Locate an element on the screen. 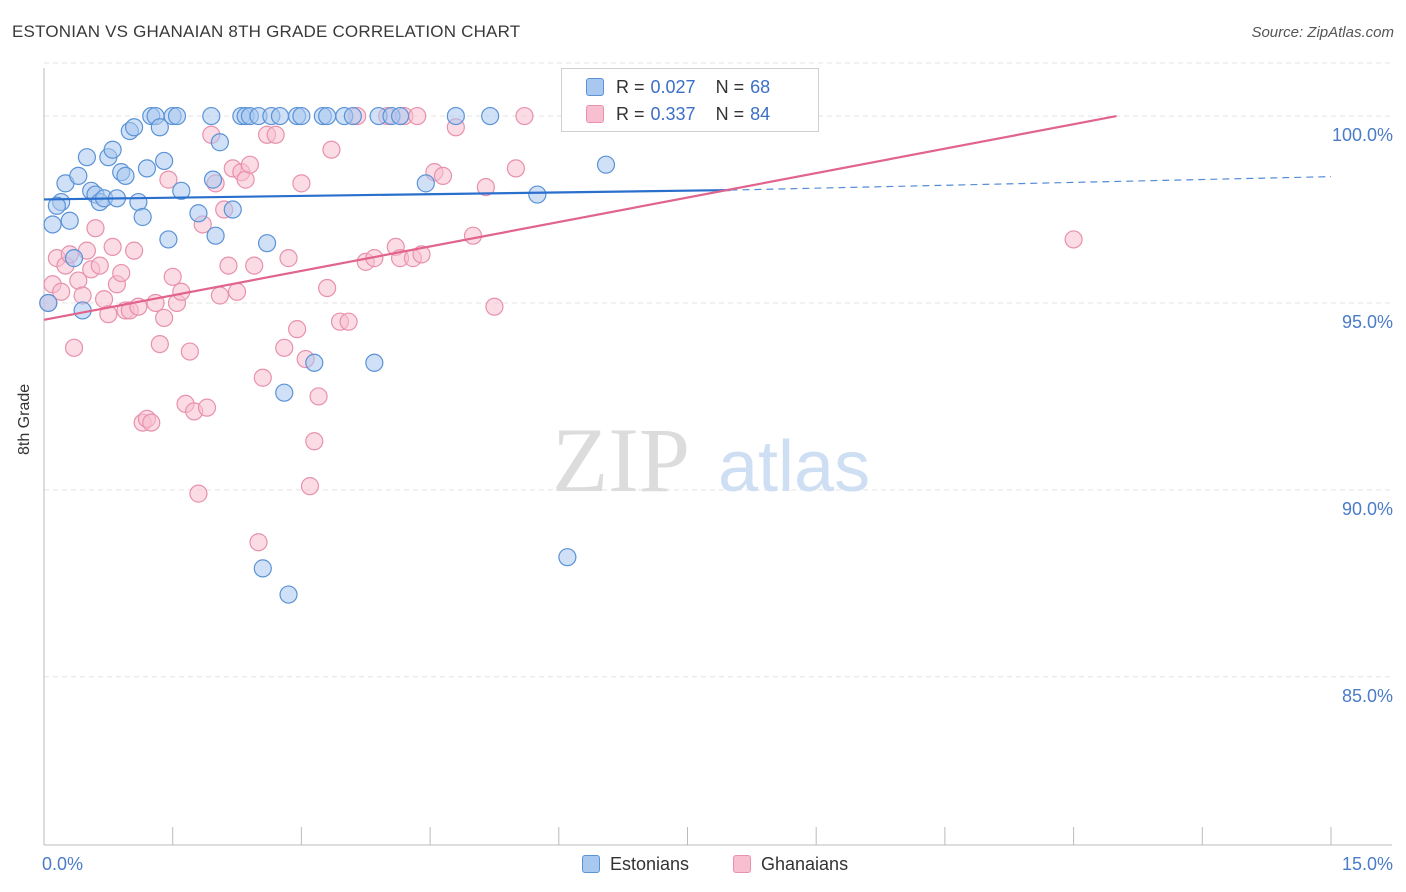  x-tick-label: 0.0% is located at coordinates (62, 864).